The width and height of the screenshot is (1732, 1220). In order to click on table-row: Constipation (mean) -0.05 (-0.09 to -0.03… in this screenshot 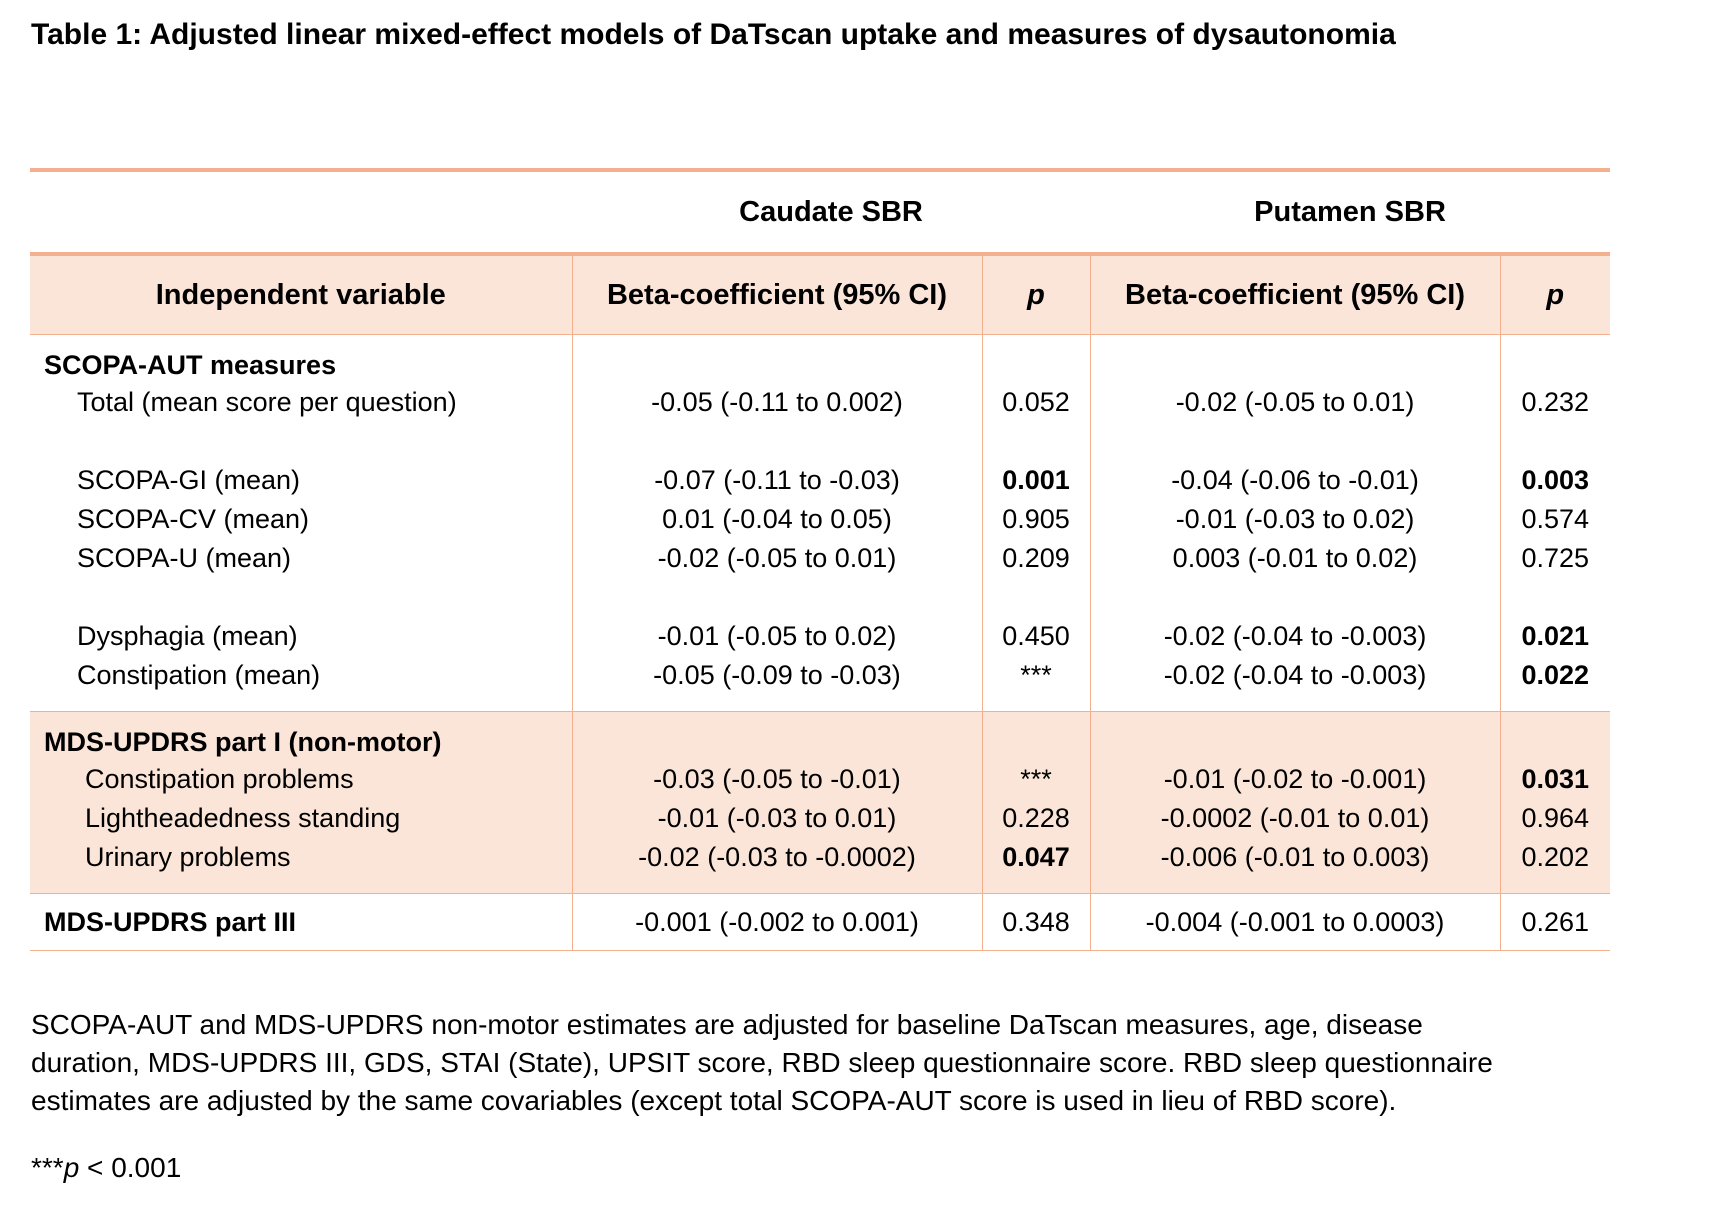, I will do `click(820, 675)`.